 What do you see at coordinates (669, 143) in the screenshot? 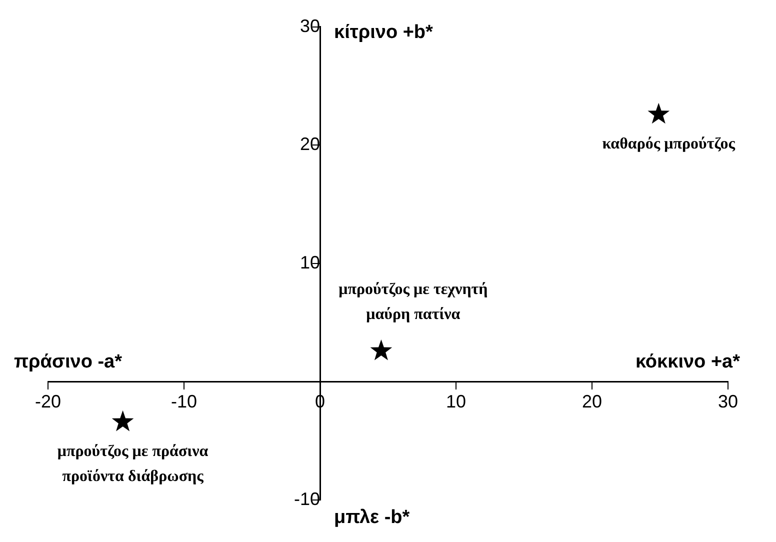
I see `annotation: καθαρός μπρούτζος` at bounding box center [669, 143].